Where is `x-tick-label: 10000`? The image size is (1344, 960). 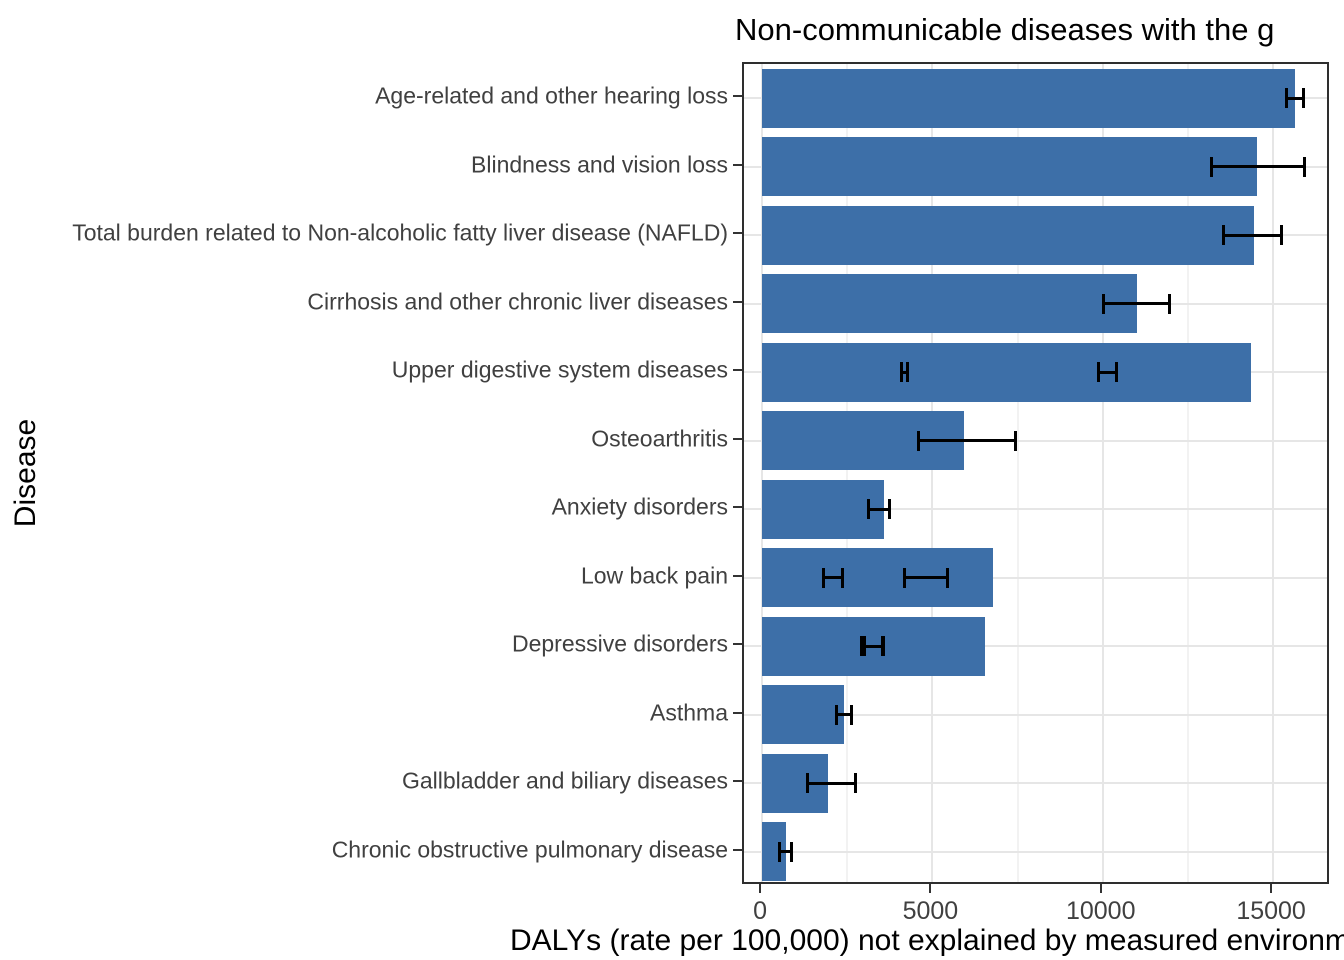
x-tick-label: 10000 is located at coordinates (1100, 911).